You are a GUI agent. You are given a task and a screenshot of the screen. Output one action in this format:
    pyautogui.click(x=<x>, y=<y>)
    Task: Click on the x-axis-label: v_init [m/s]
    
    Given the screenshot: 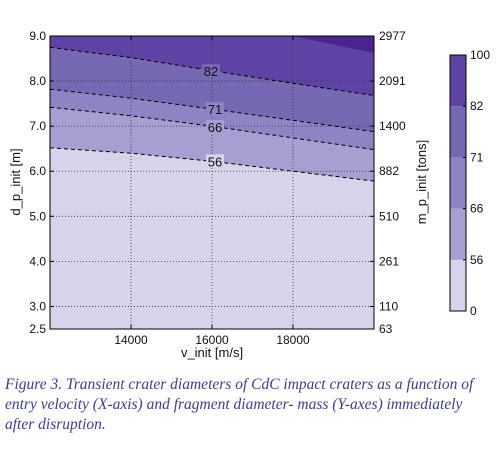 What is the action you would take?
    pyautogui.click(x=212, y=352)
    